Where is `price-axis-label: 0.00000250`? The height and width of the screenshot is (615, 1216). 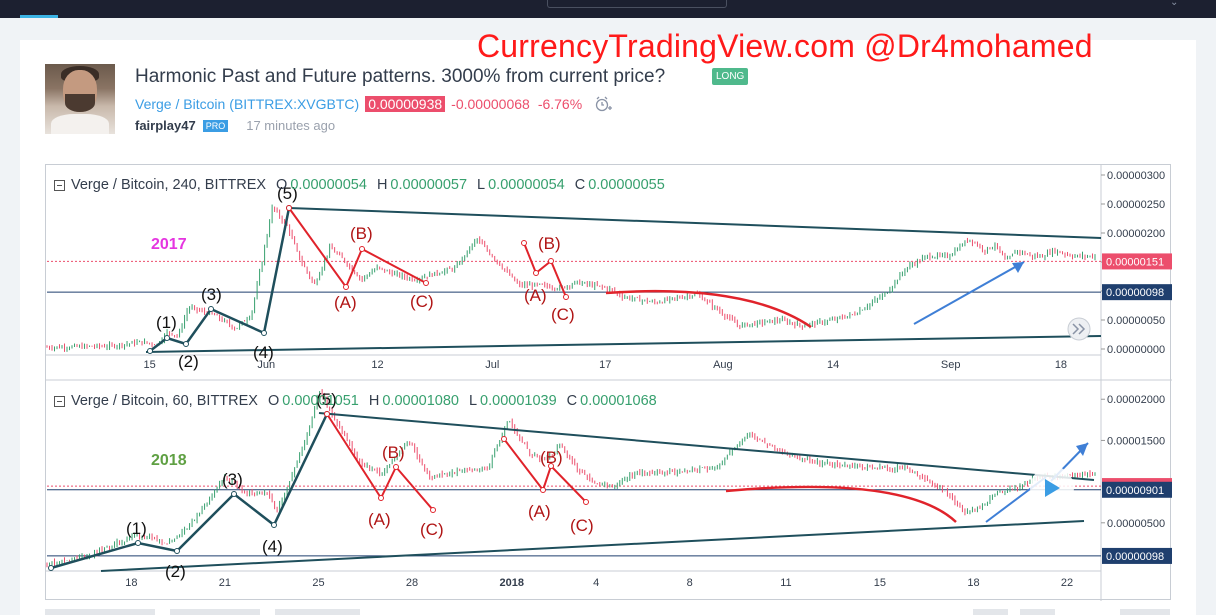 price-axis-label: 0.00000250 is located at coordinates (1136, 205).